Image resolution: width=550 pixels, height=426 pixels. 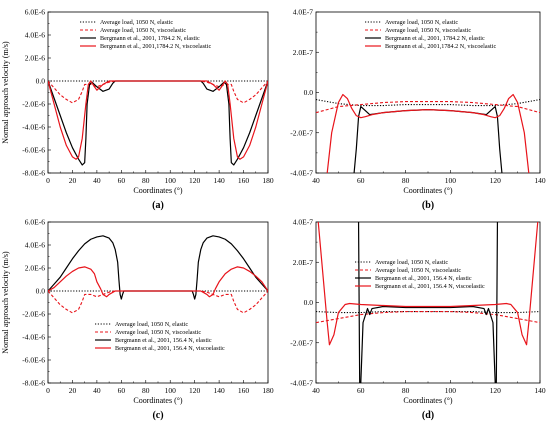 What do you see at coordinates (158, 205) in the screenshot?
I see `panel-label: (a)` at bounding box center [158, 205].